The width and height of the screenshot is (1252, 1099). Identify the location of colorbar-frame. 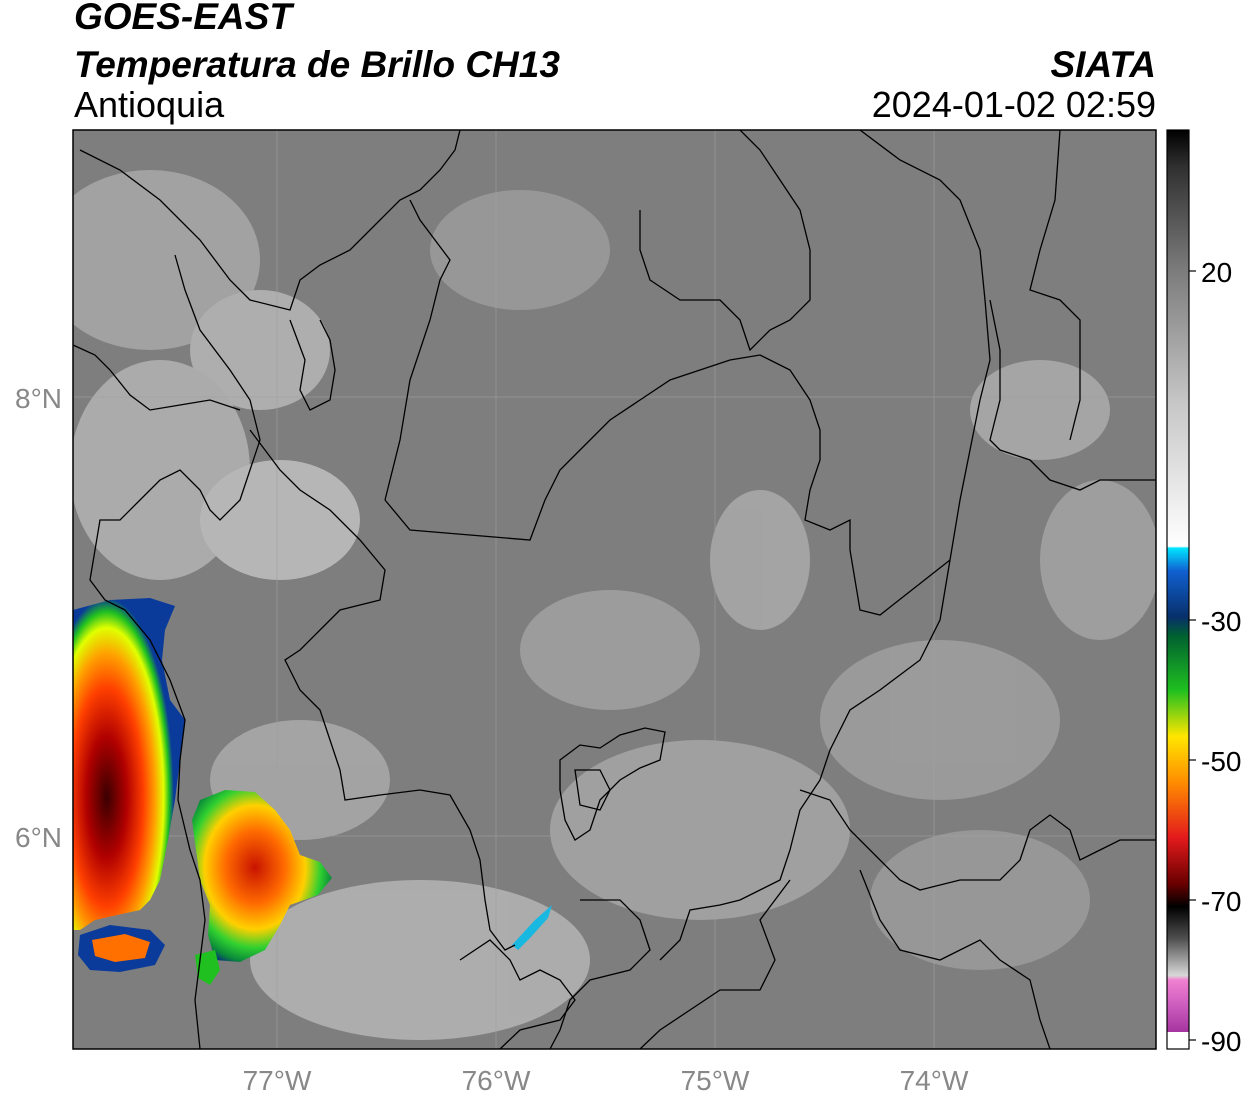
(1178, 589).